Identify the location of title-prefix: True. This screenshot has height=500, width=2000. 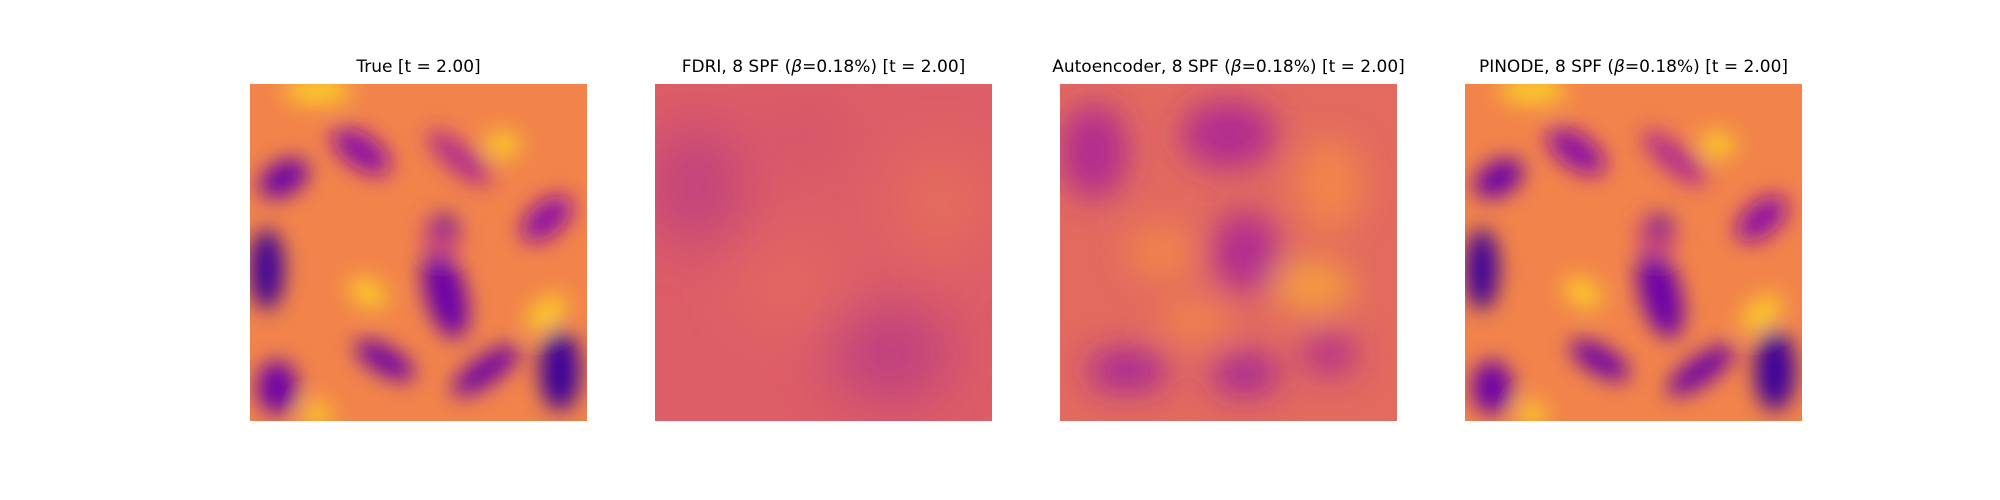
(374, 67).